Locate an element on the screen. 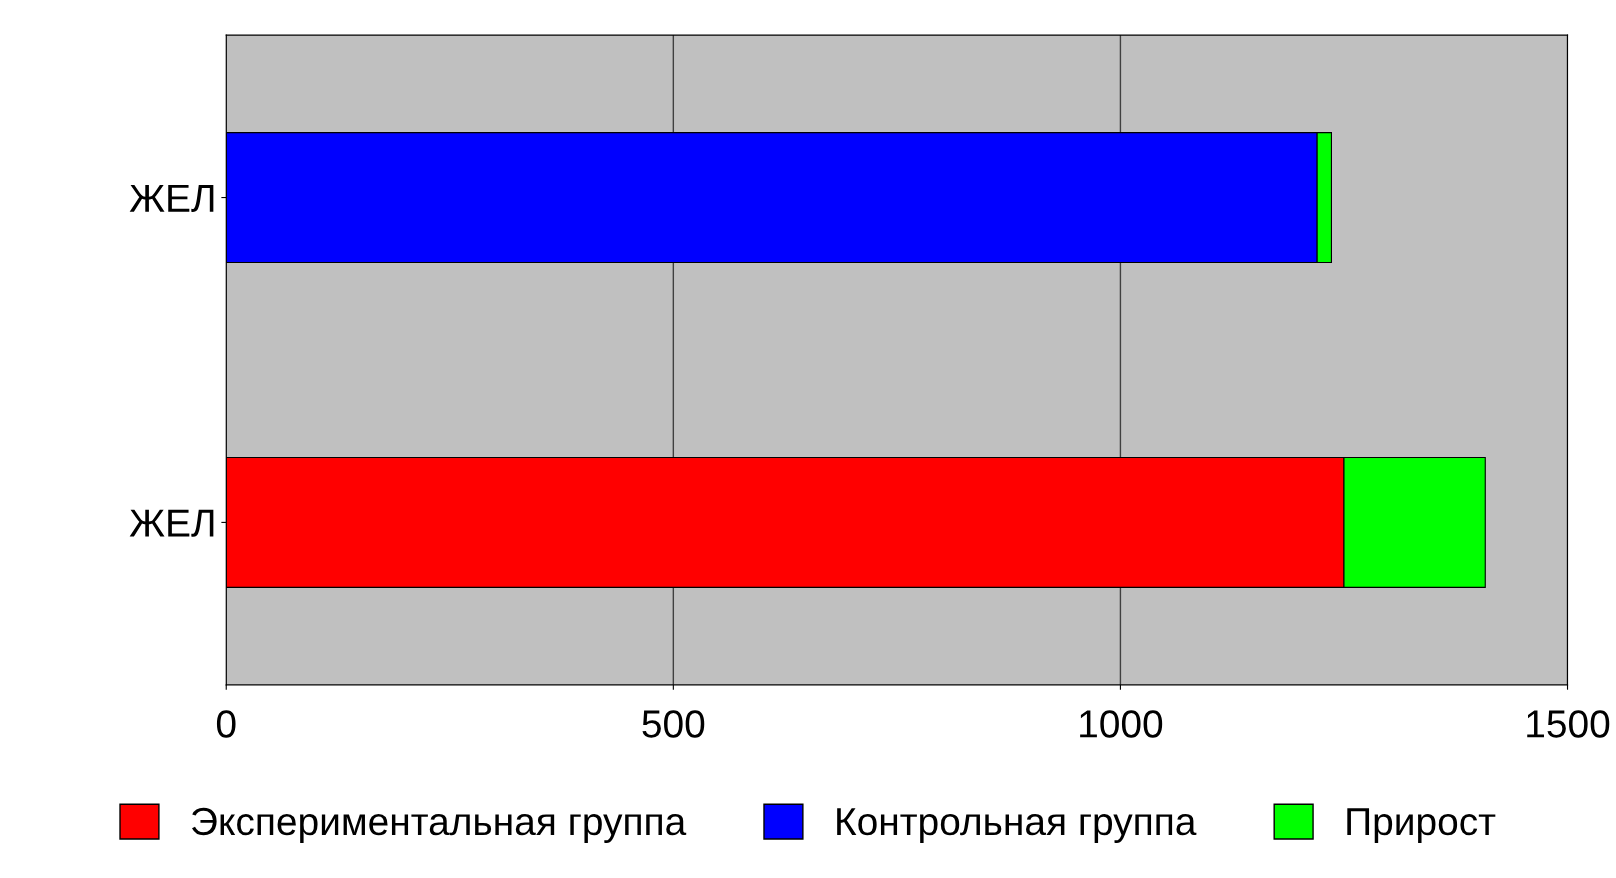 The image size is (1616, 878). legend-label: Прирост is located at coordinates (1421, 825).